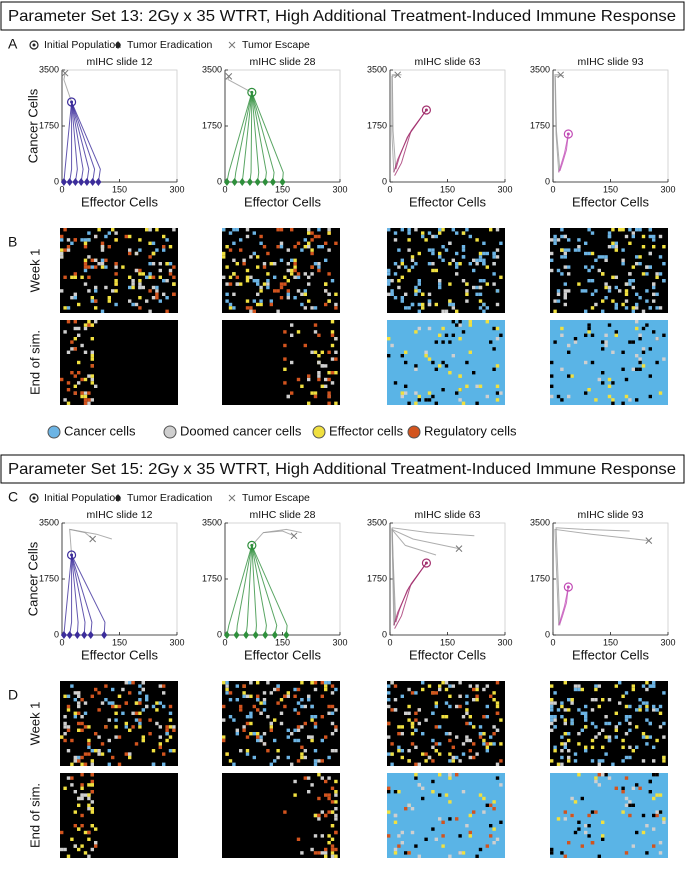 The height and width of the screenshot is (870, 685). I want to click on map-background, so click(281, 815).